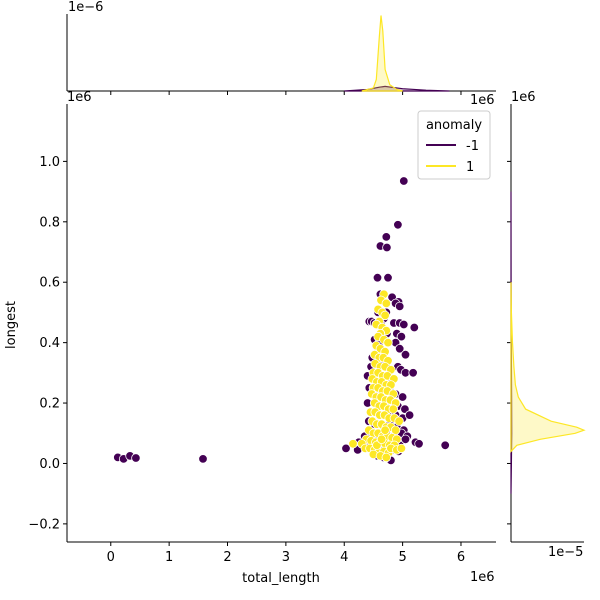 This screenshot has height=600, width=600. Describe the element at coordinates (49, 343) in the screenshot. I see `y-tick-label: 0.4` at that location.